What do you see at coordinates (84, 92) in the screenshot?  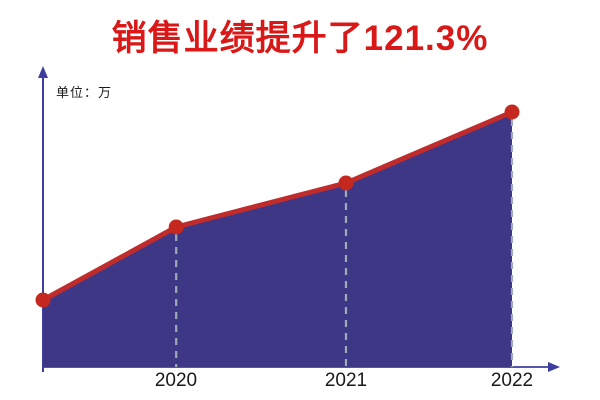 I see `y-axis-unit-label: 单位：万` at bounding box center [84, 92].